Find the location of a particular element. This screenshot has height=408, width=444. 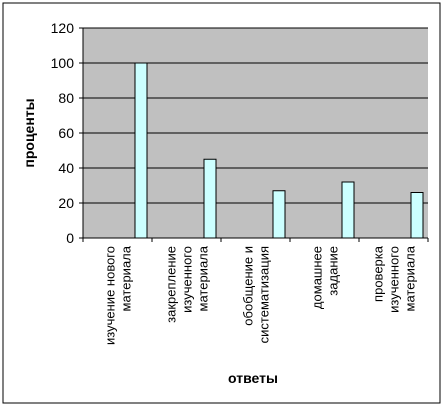

category-label-4-line-2: задание is located at coordinates (333, 271).